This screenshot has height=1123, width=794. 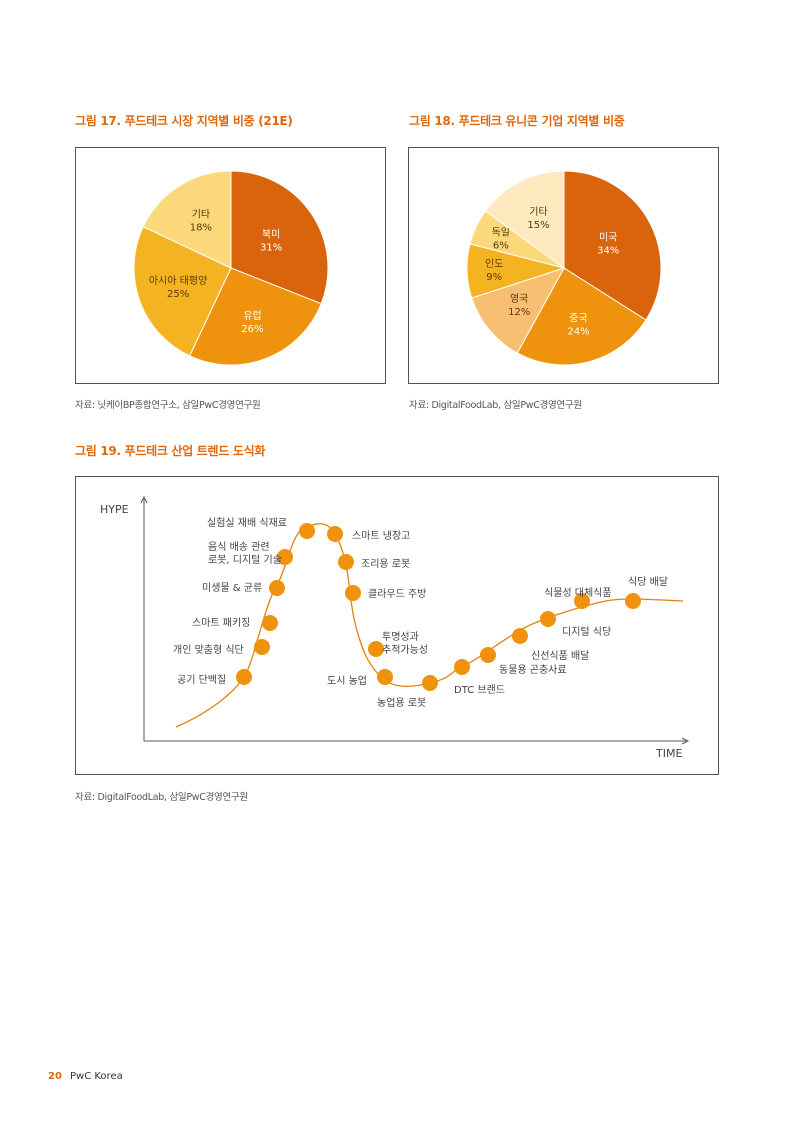 I want to click on trend-label-12: 농업용 로봇, so click(x=401, y=702).